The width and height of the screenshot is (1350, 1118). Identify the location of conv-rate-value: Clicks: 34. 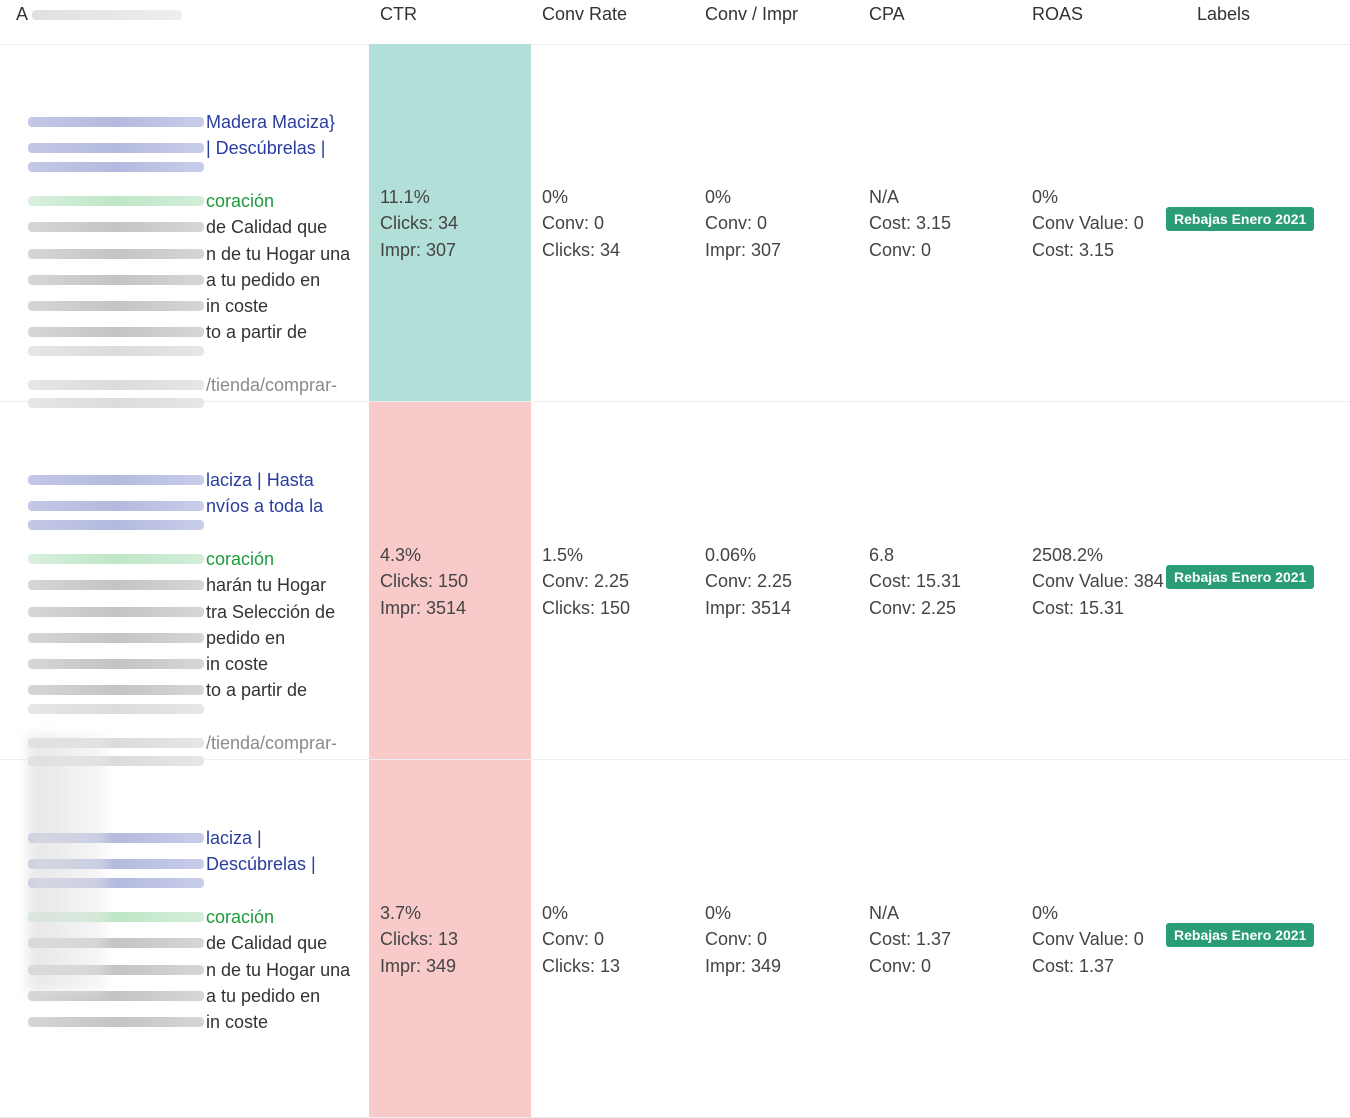
(581, 249).